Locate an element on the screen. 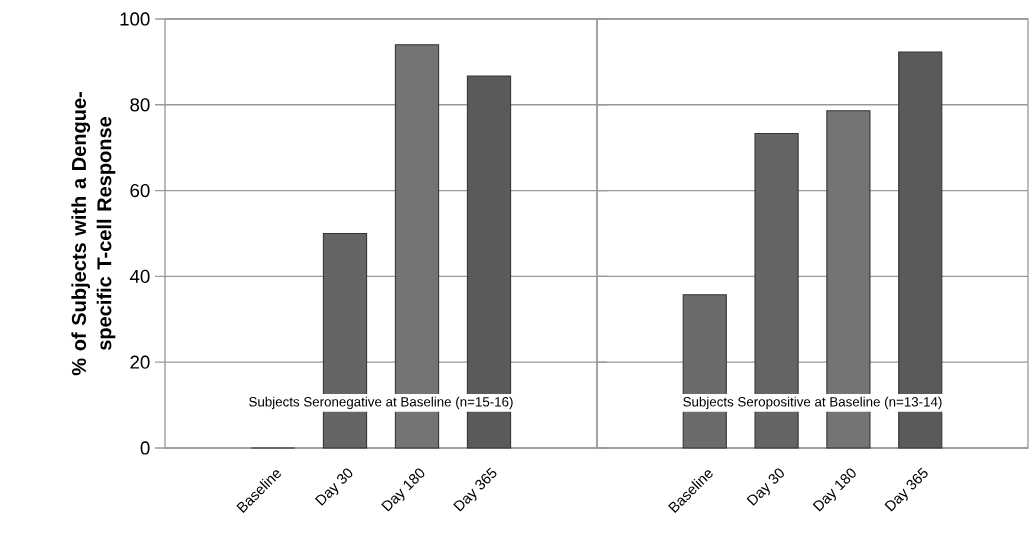 Image resolution: width=1033 pixels, height=538 pixels. y-tick-label: 80 is located at coordinates (140, 105).